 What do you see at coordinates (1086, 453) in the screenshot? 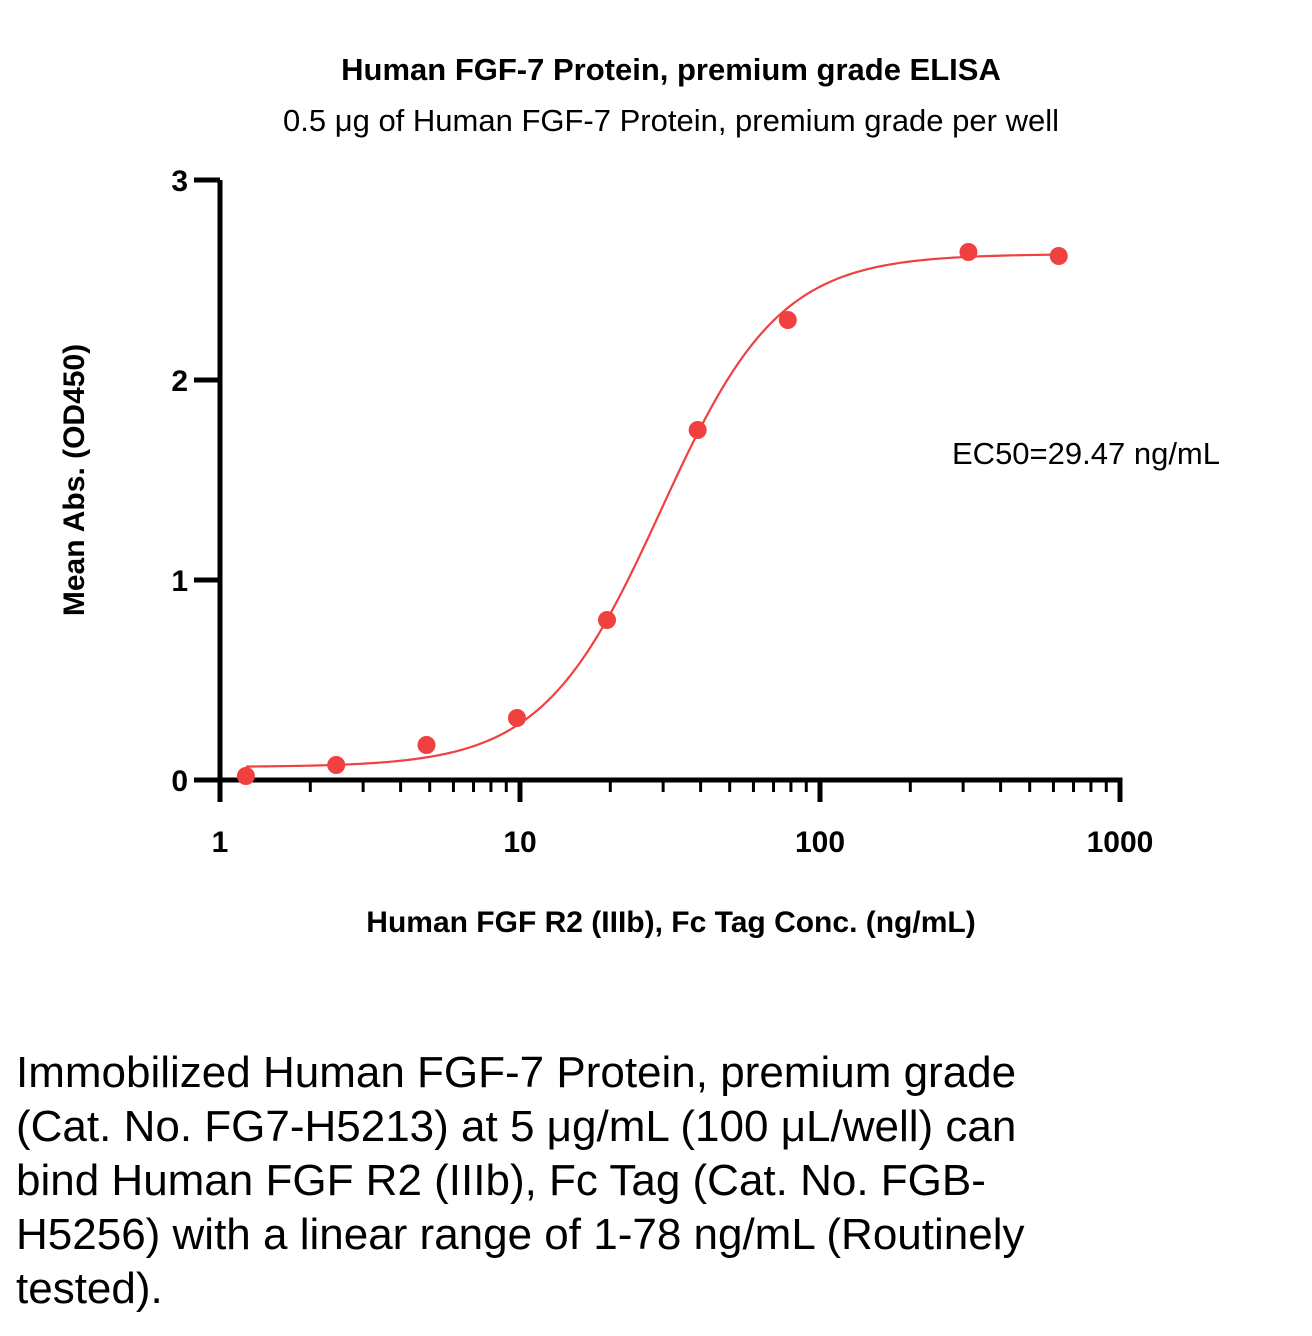
I see `ec50-annotation: EC50=29.47 ng/mL` at bounding box center [1086, 453].